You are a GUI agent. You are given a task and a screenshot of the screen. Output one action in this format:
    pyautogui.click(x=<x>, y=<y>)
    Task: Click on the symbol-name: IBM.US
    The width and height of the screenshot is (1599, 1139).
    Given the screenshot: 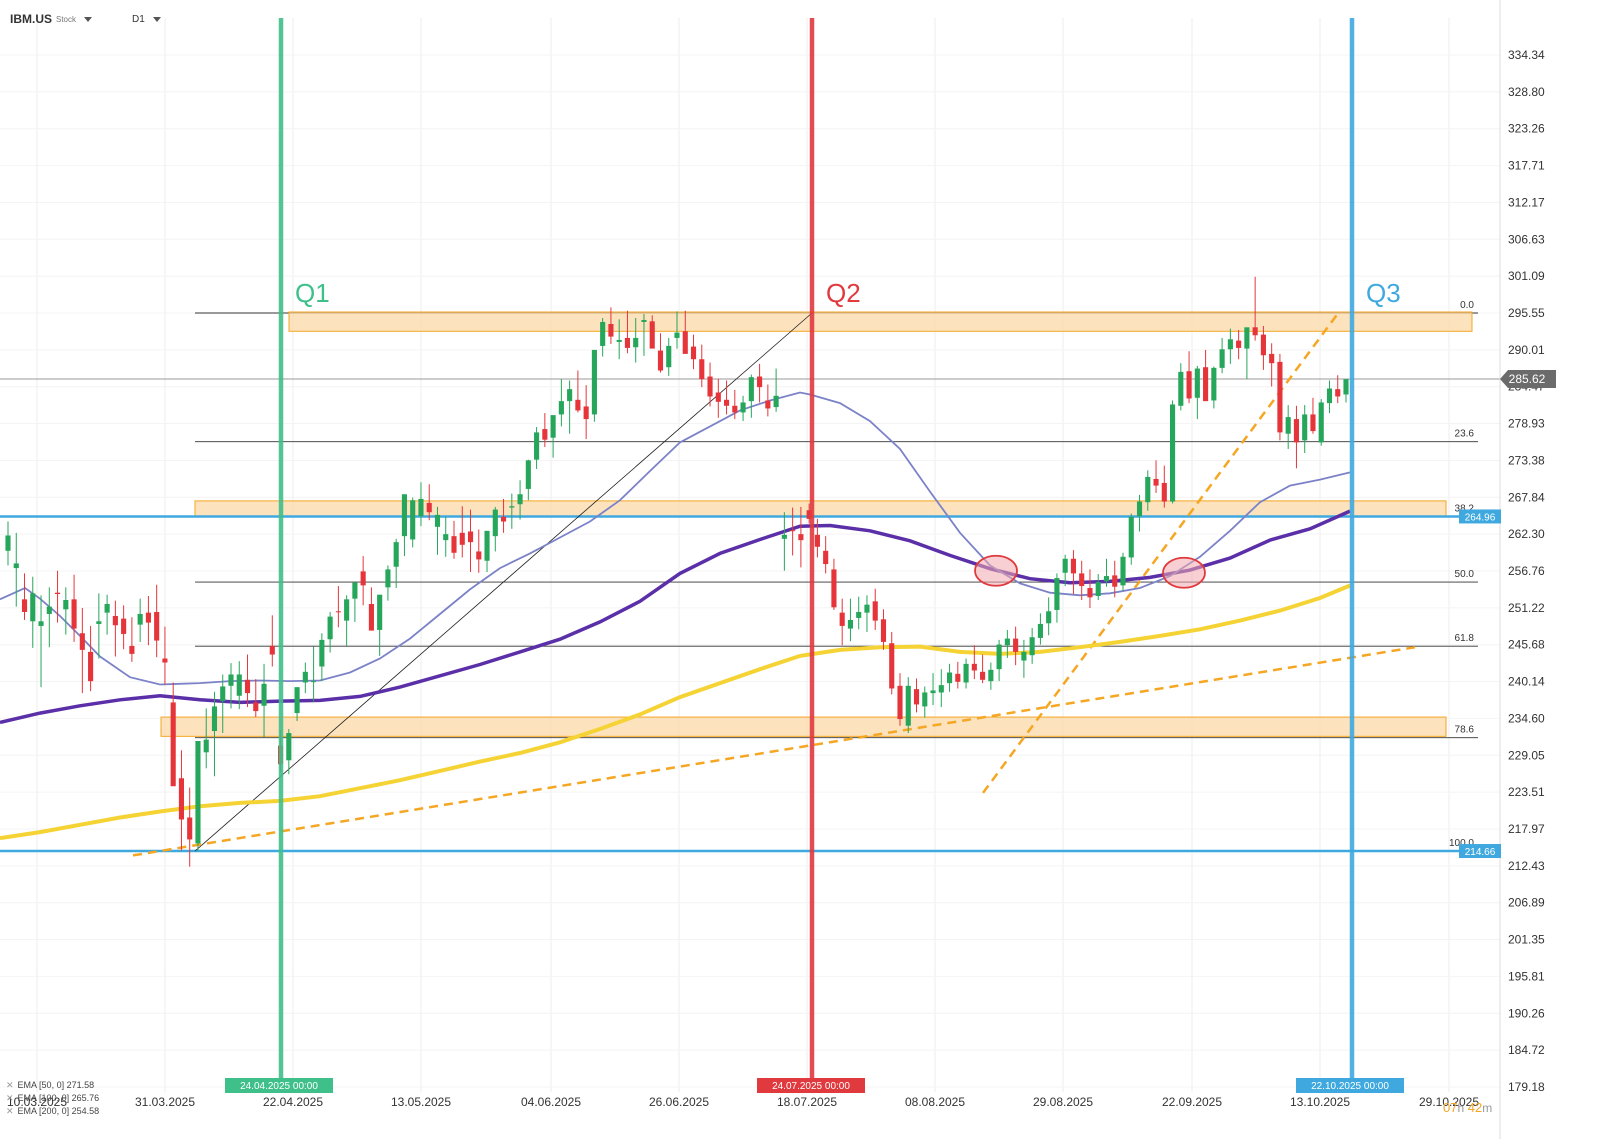 What is the action you would take?
    pyautogui.click(x=31, y=19)
    